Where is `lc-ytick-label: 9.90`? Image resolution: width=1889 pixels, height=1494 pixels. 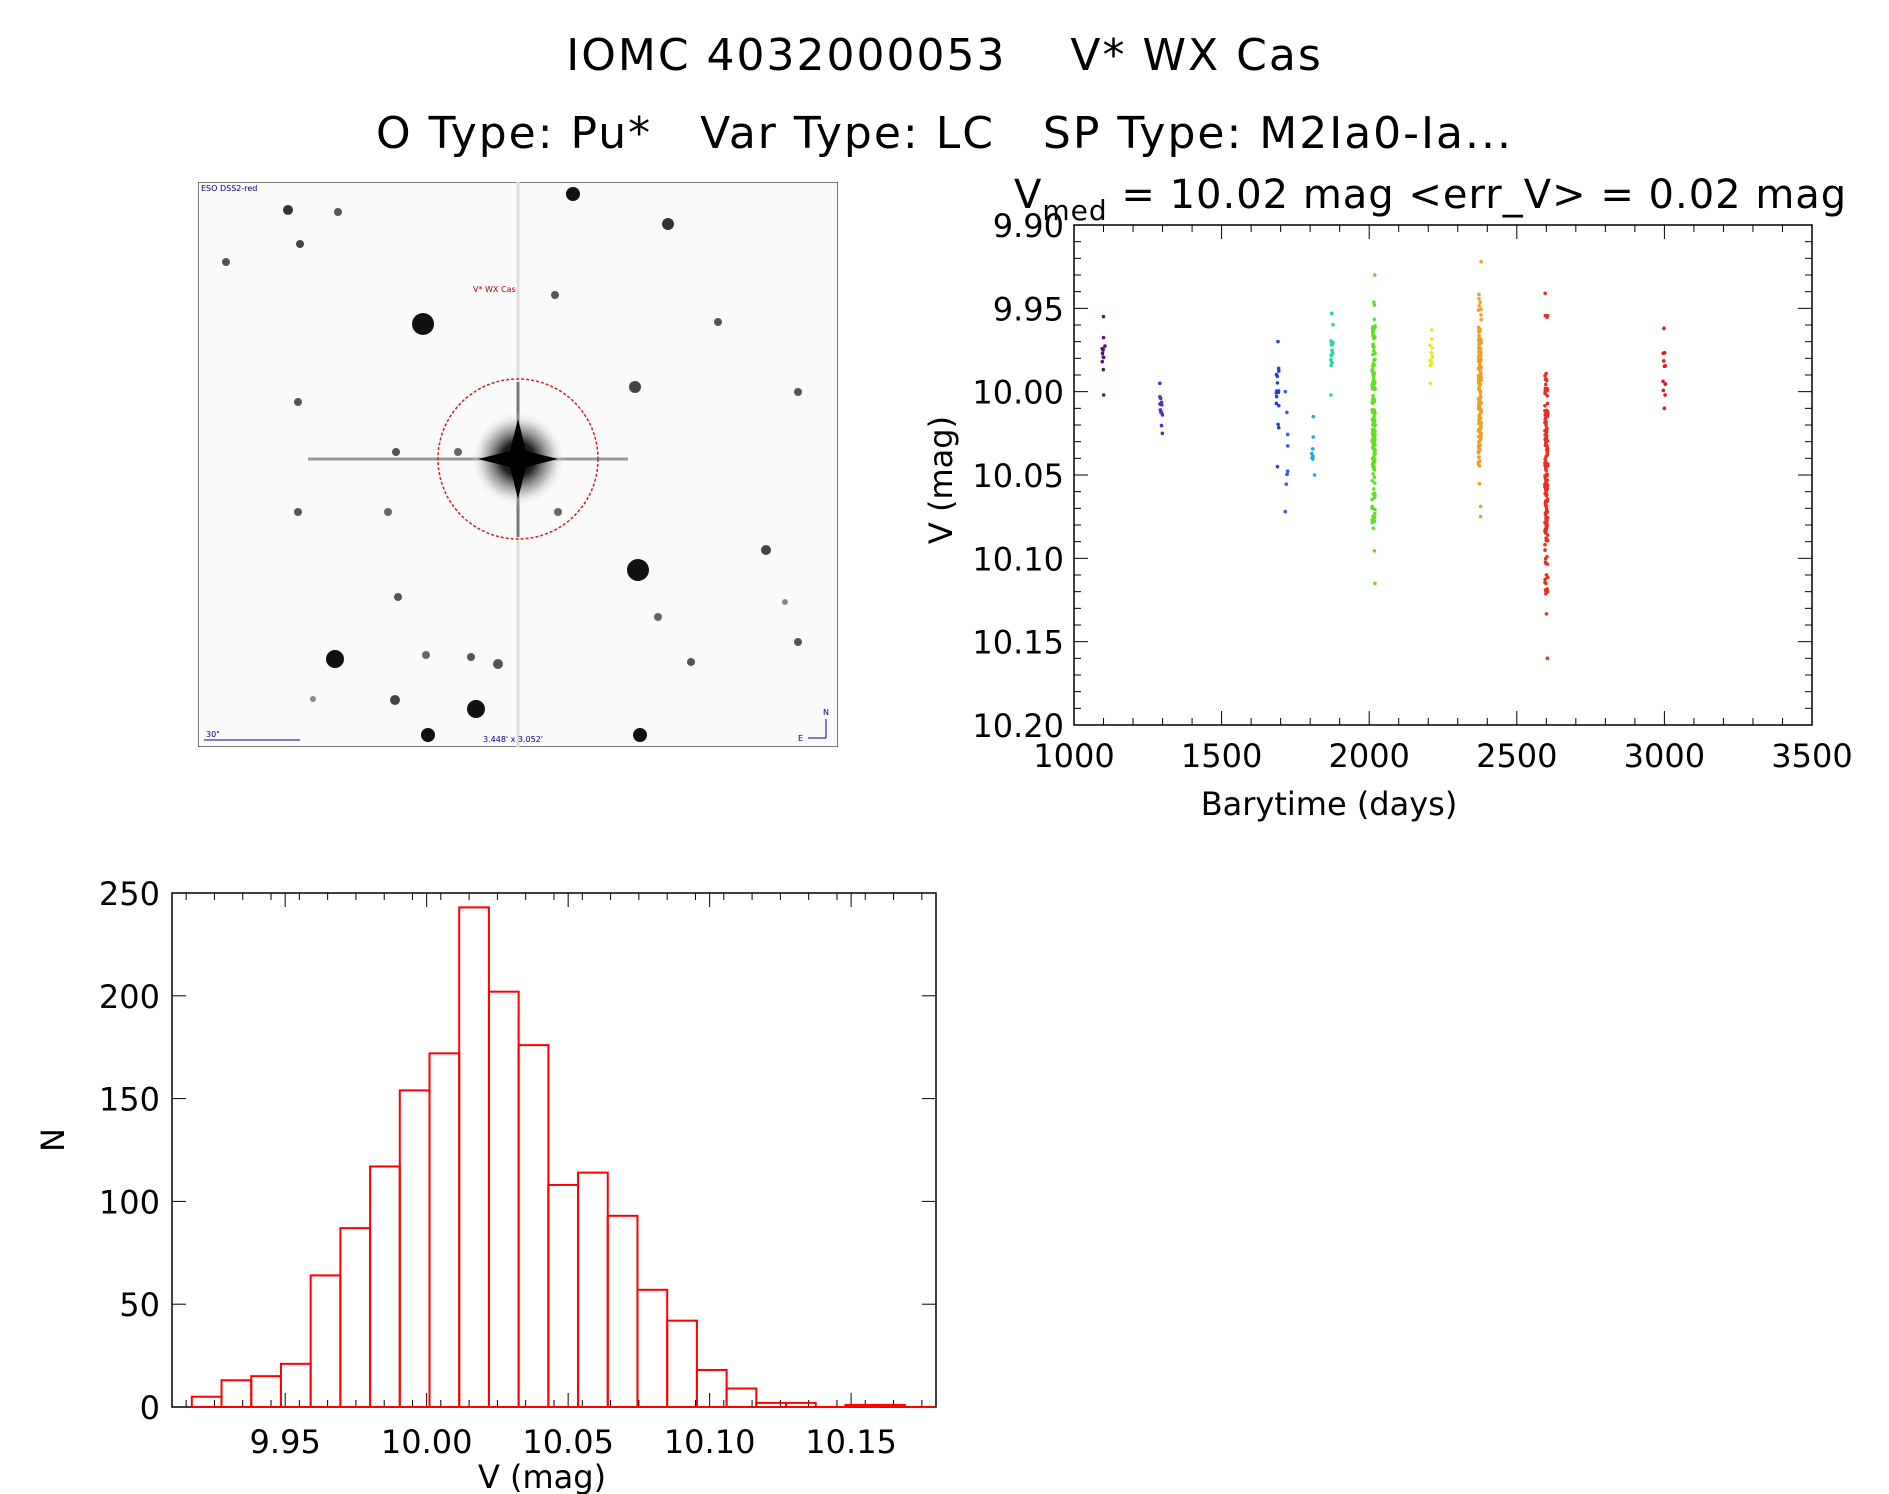 lc-ytick-label: 9.90 is located at coordinates (1028, 226).